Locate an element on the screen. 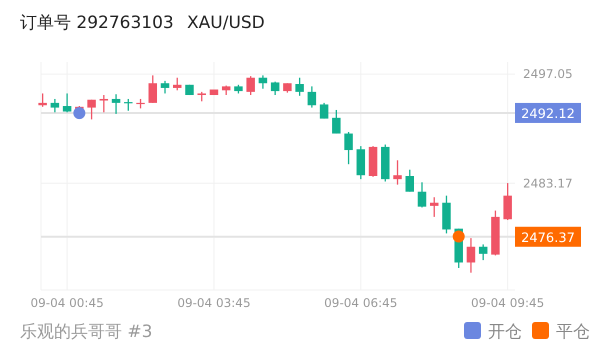  ref-line-label: 2476.37 is located at coordinates (548, 238).